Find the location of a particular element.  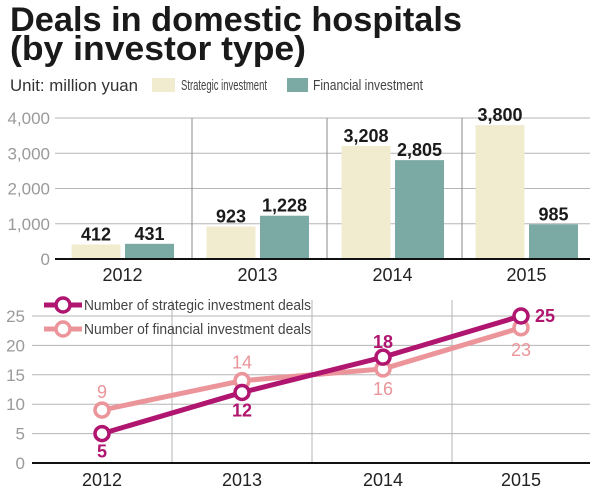

bar-y-tick-label: 0 is located at coordinates (45, 259).